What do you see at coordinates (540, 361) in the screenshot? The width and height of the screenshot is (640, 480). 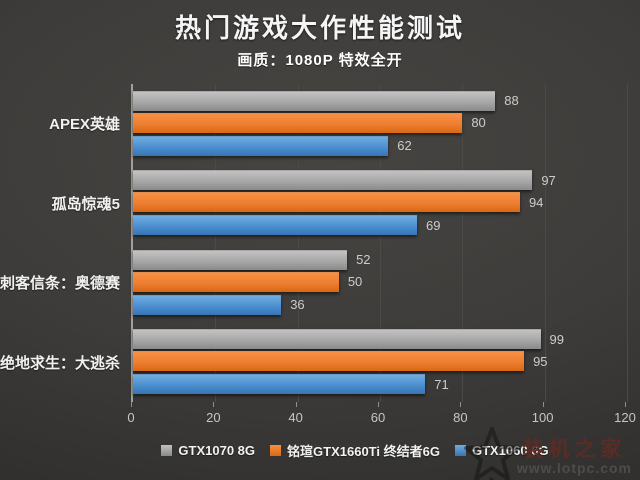 I see `bar-value-label: 95` at bounding box center [540, 361].